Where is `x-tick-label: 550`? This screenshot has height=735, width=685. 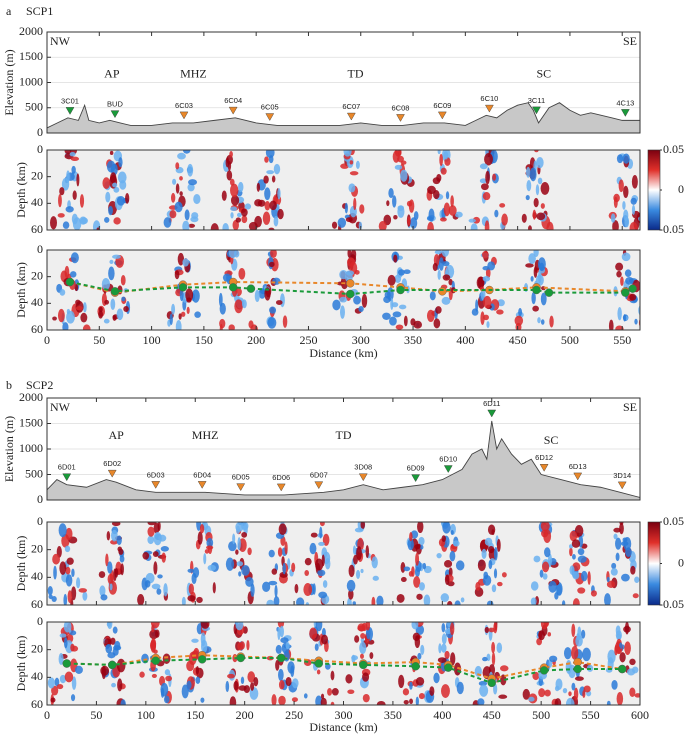 x-tick-label: 550 is located at coordinates (591, 715).